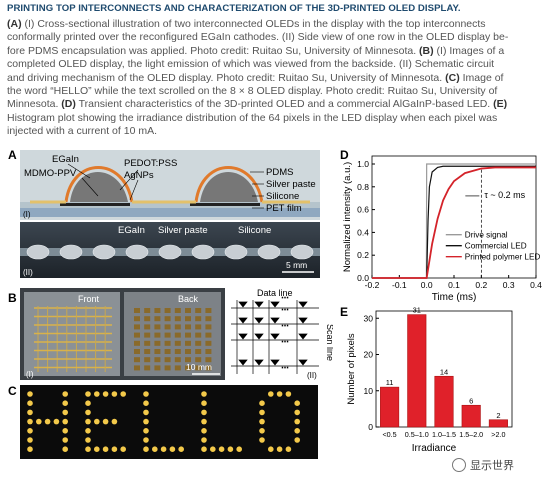 The width and height of the screenshot is (548, 481). I want to click on panel-label-e: E, so click(344, 312).